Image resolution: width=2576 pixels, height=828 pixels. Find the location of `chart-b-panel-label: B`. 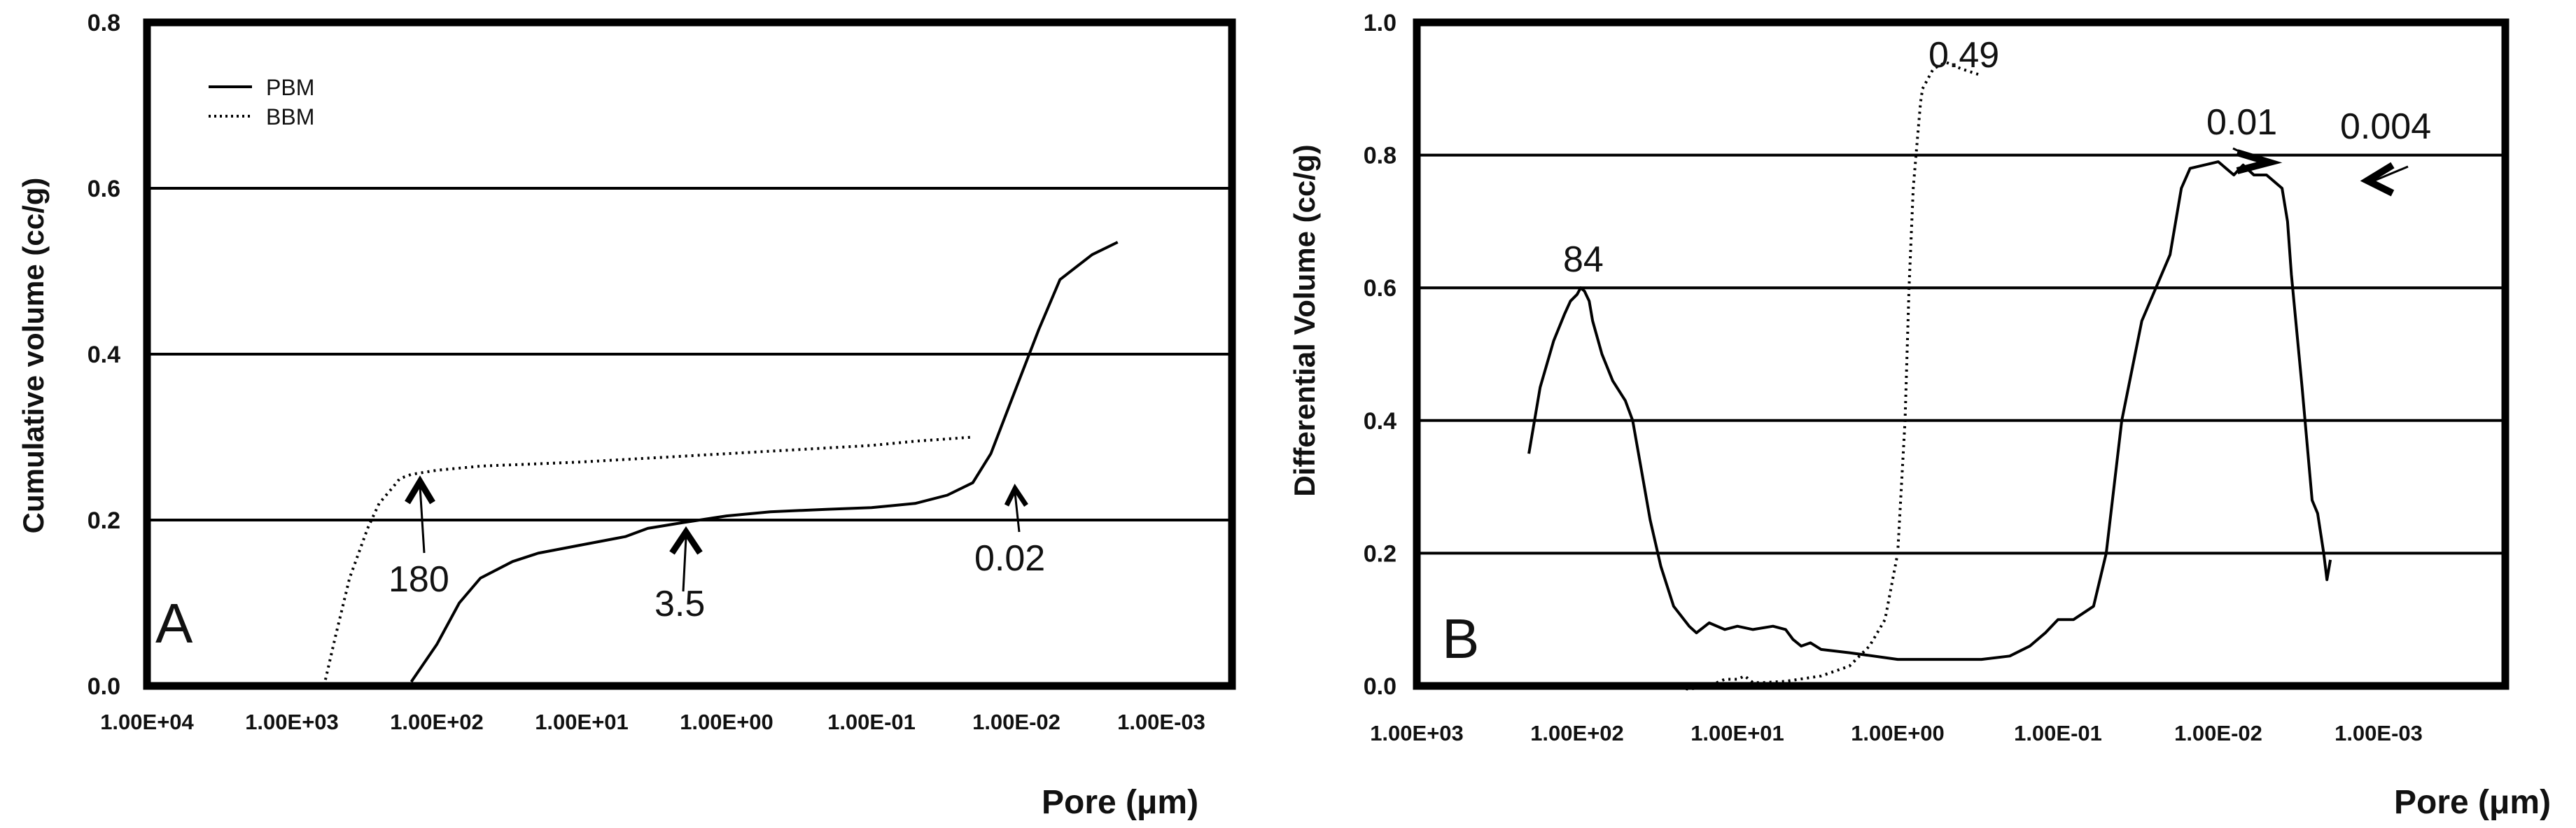

chart-b-panel-label: B is located at coordinates (1460, 639).